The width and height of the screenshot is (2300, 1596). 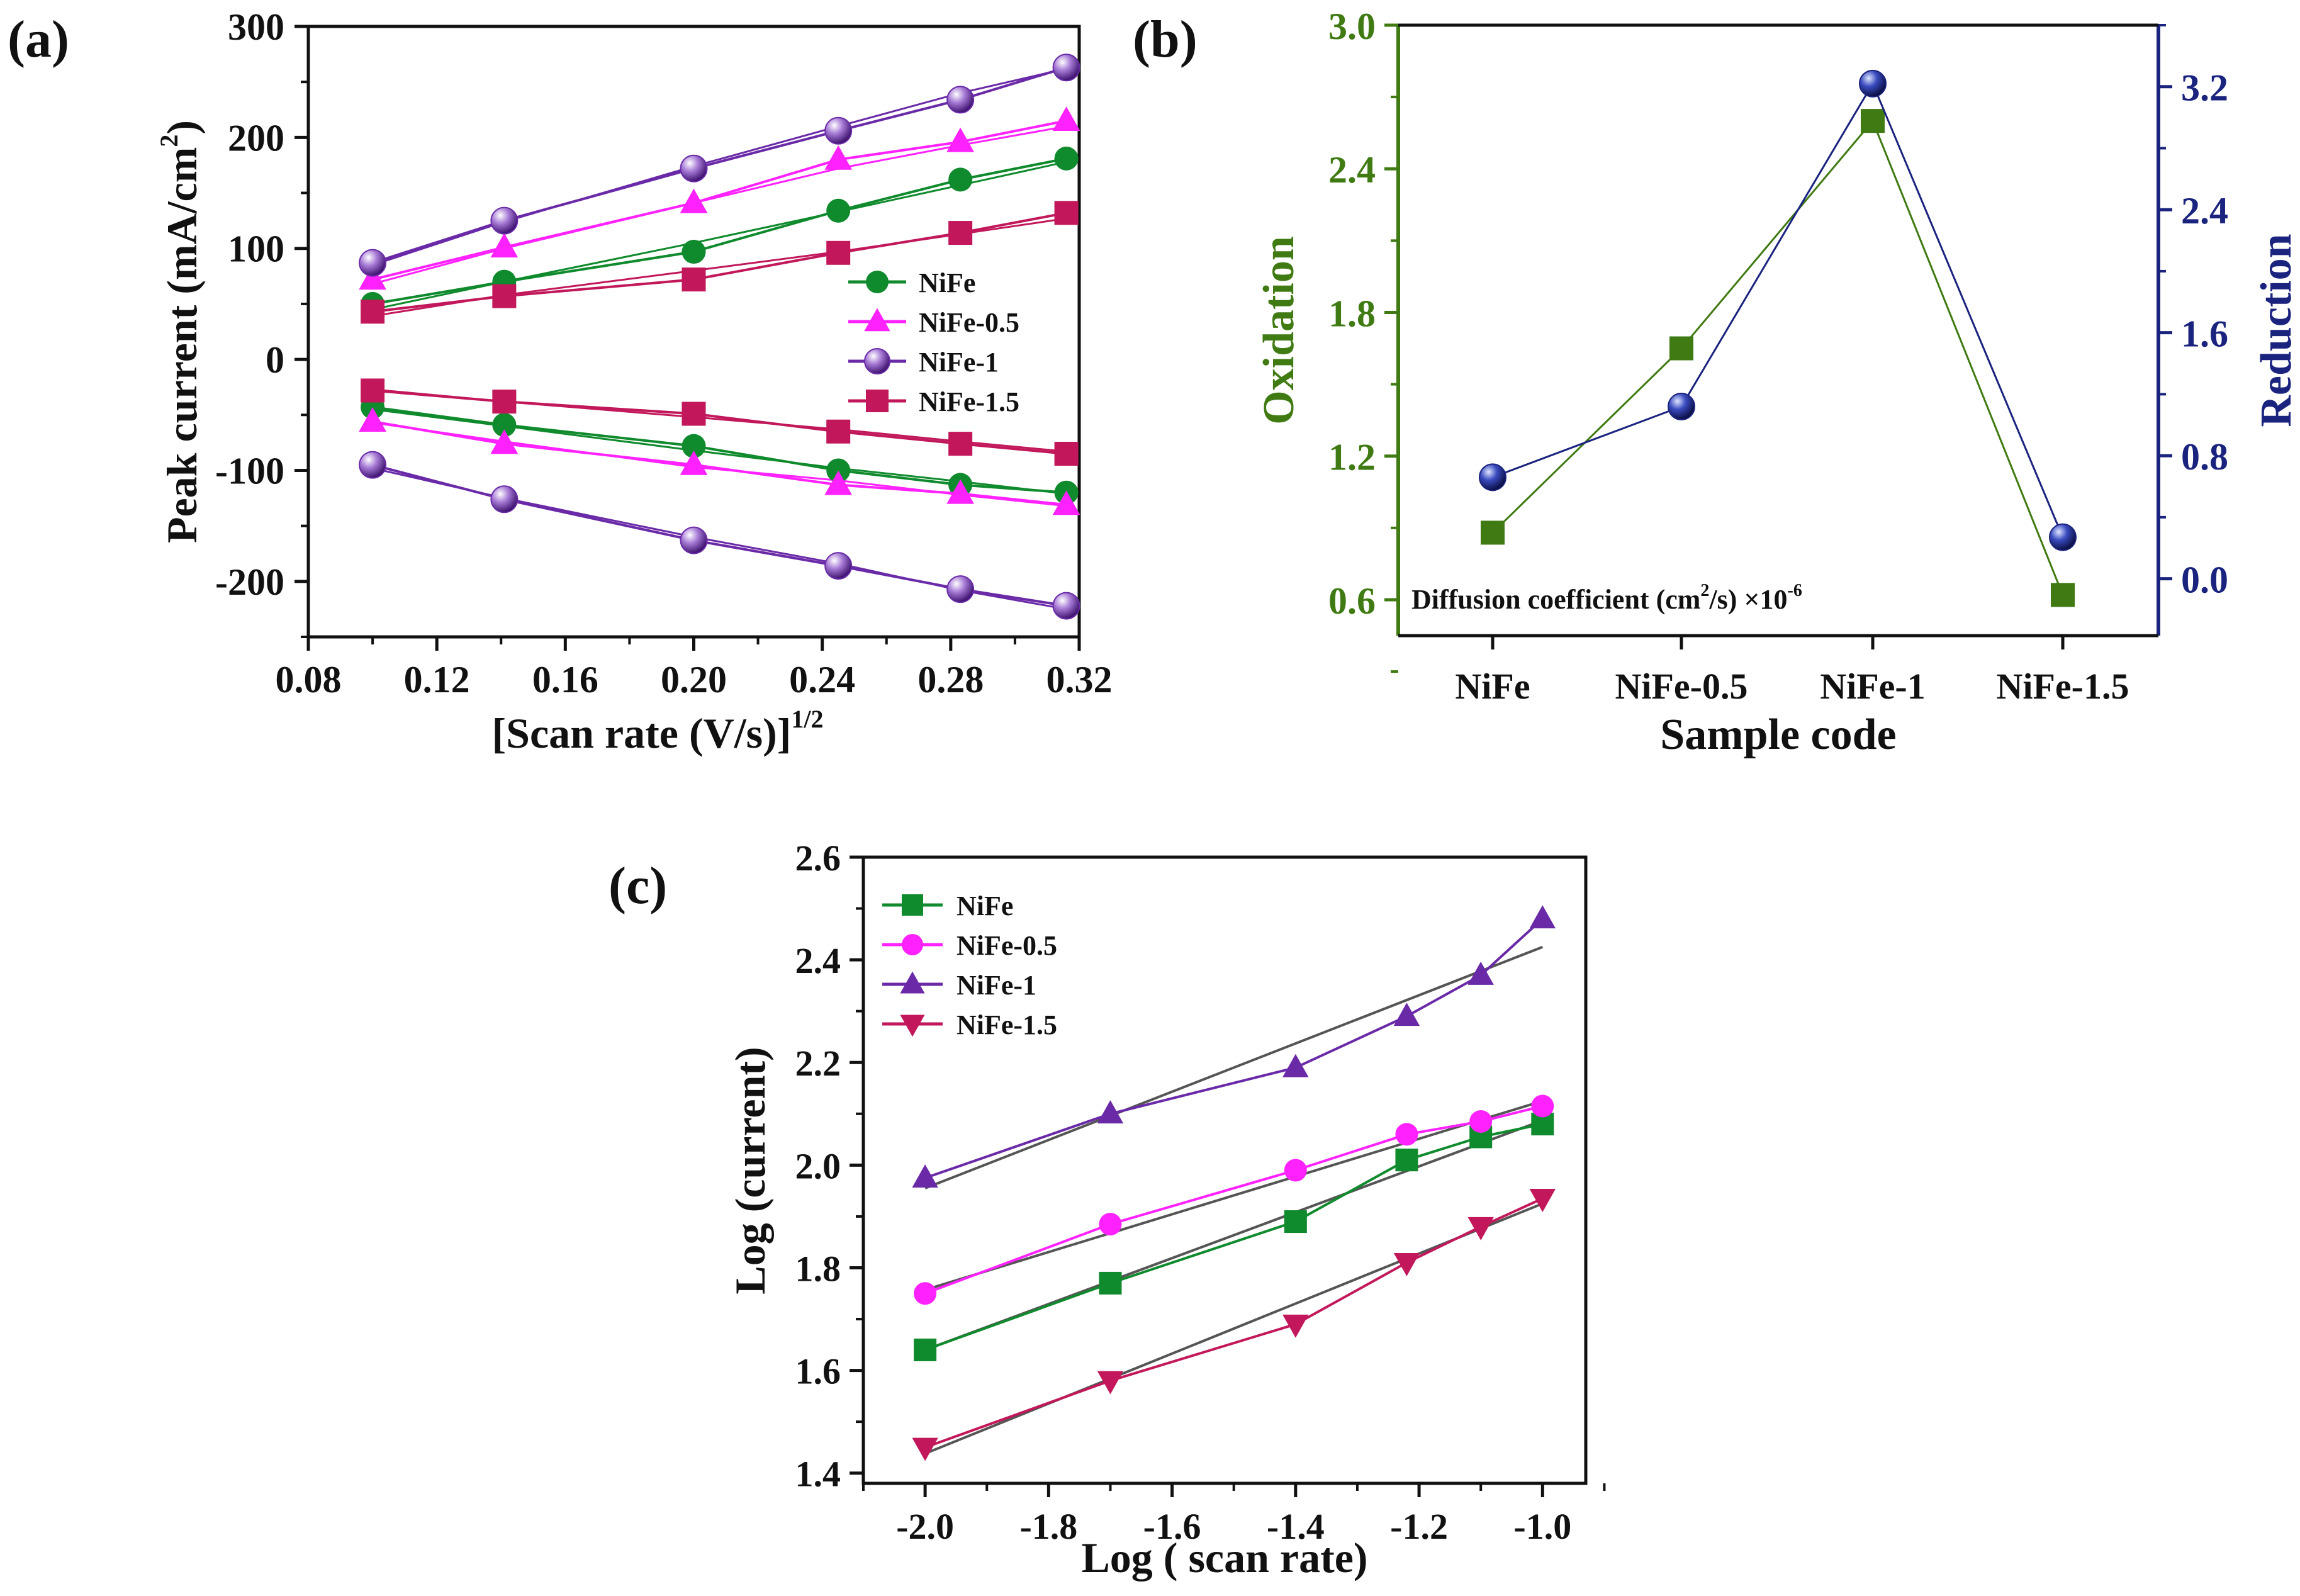 I want to click on panel-c-legend-label: NiFe-1, so click(x=996, y=985).